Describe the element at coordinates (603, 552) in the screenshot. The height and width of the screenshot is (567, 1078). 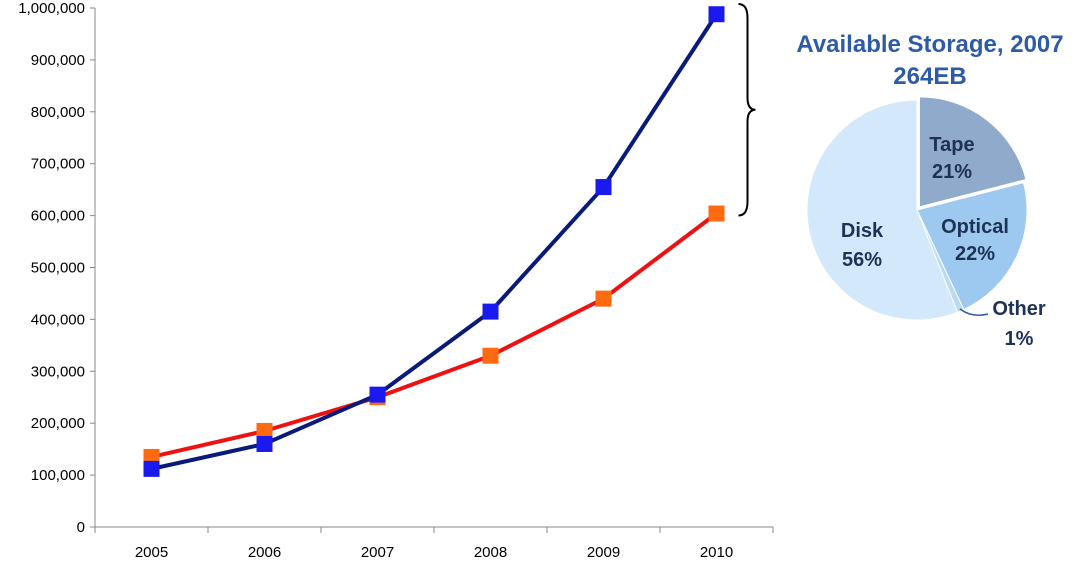
I see `x-tick-label: 2009` at that location.